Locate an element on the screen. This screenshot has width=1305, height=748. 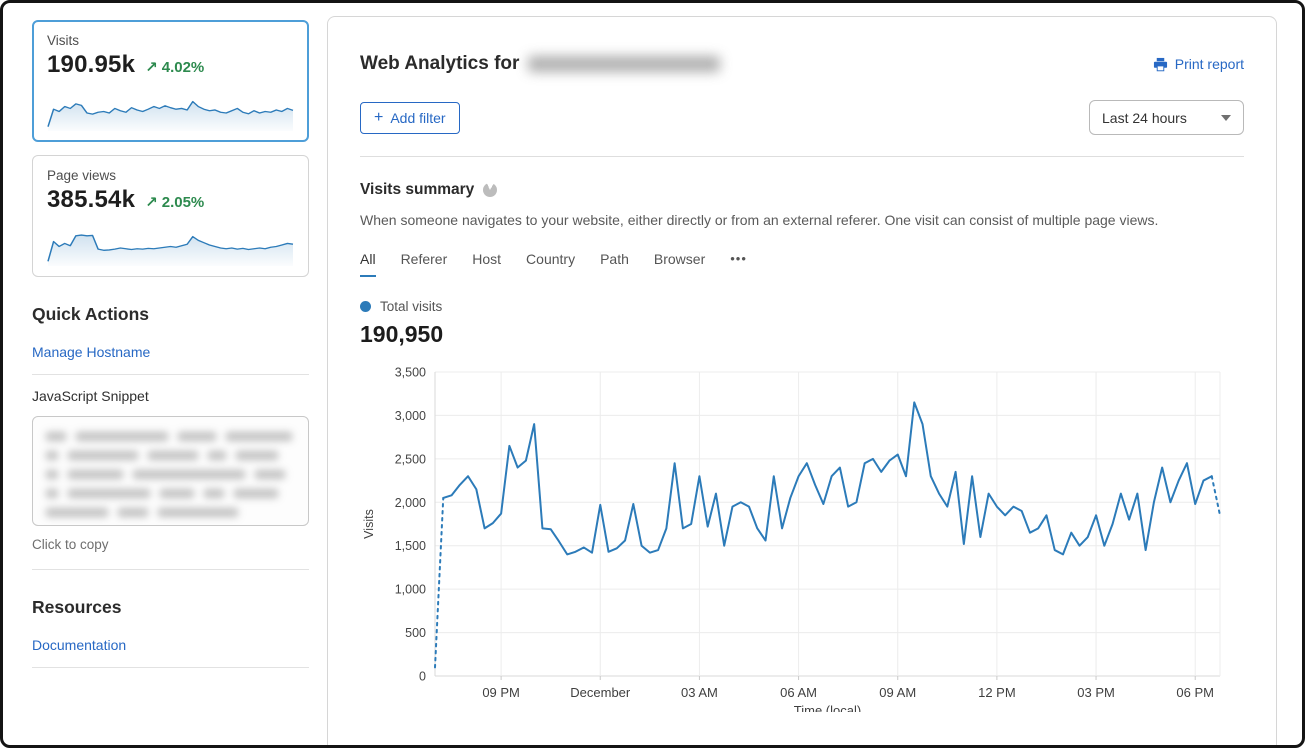
visits-metric-card: Visits 190.95k ↗ 4.02% is located at coordinates (170, 81).